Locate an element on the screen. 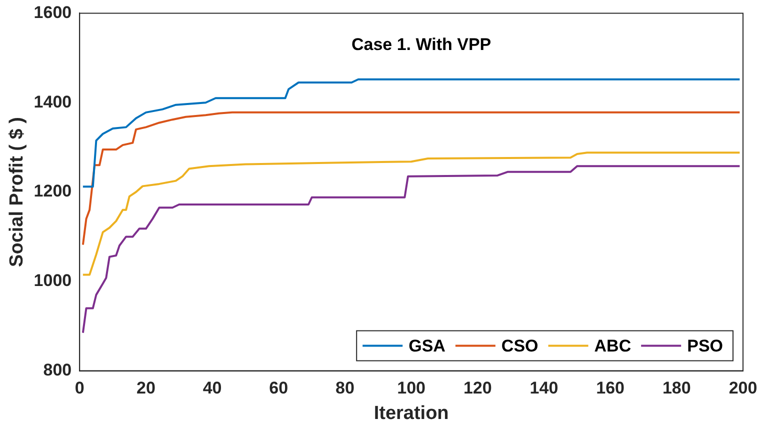 The width and height of the screenshot is (765, 425). legend-label: GSA is located at coordinates (427, 346).